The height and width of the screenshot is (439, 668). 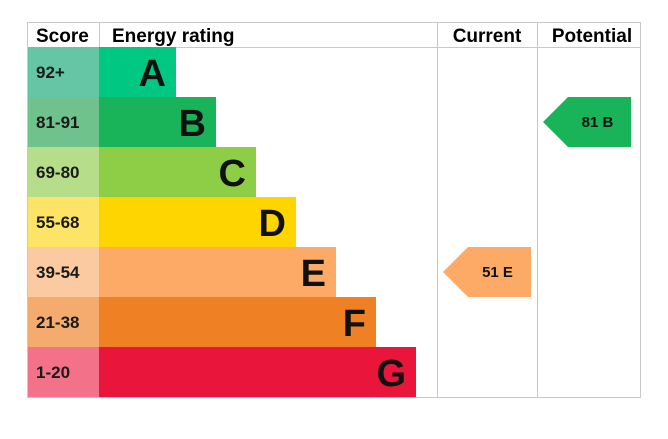 What do you see at coordinates (53, 372) in the screenshot?
I see `score-label-g: 1-20` at bounding box center [53, 372].